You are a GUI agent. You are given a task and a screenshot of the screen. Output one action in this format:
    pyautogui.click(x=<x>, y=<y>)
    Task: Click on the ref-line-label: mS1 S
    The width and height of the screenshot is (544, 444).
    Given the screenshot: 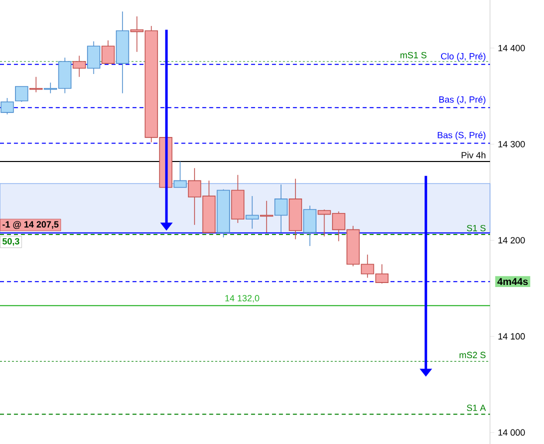 What is the action you would take?
    pyautogui.click(x=413, y=55)
    